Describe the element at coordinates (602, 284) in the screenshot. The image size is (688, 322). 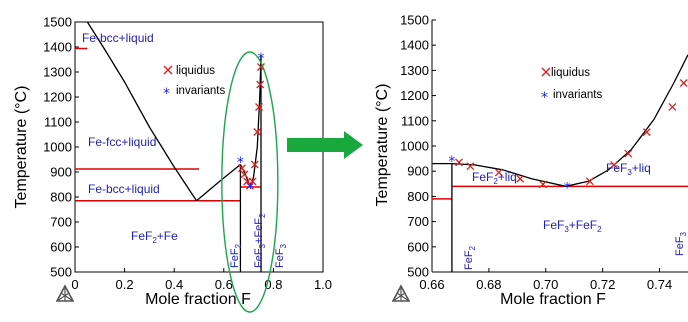
I see `right-x-tick-label: 0.72` at that location.